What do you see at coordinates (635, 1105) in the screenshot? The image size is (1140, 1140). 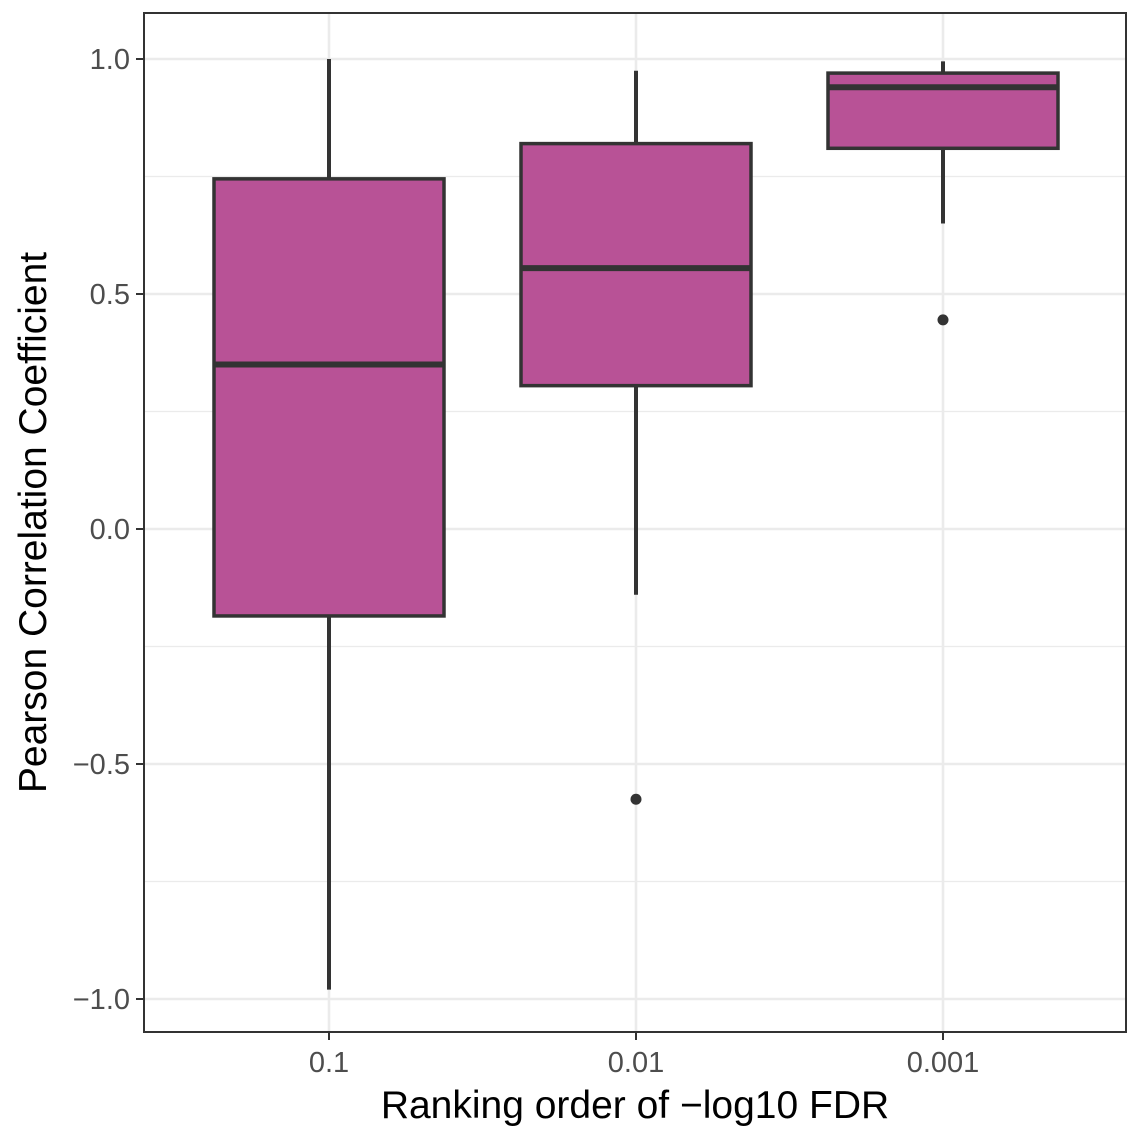 I see `x-axis-title: Ranking order of −log10 FDR` at bounding box center [635, 1105].